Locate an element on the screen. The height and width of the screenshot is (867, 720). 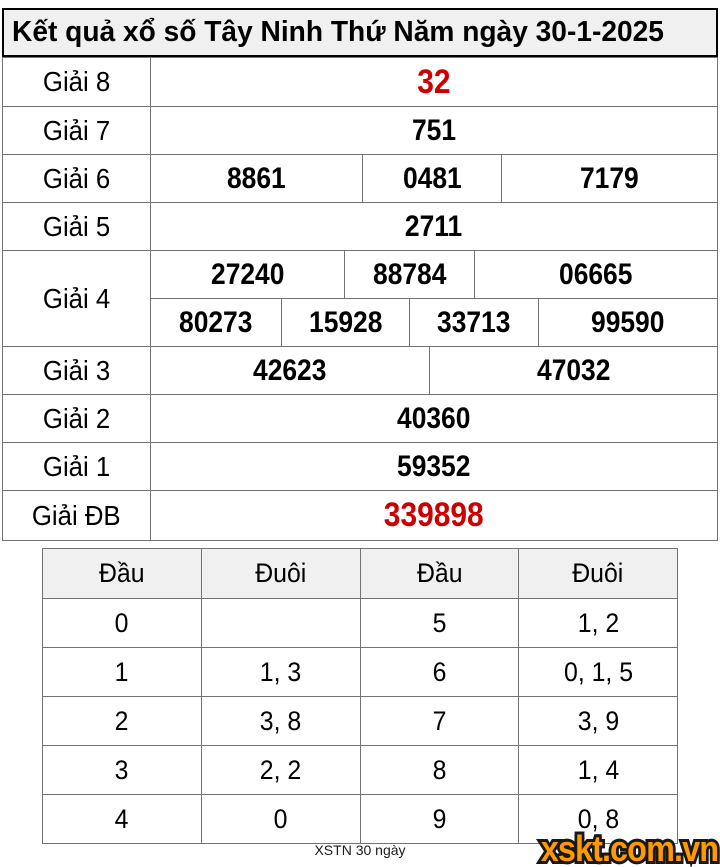
head-tail-cell: 2, 2 is located at coordinates (280, 770).